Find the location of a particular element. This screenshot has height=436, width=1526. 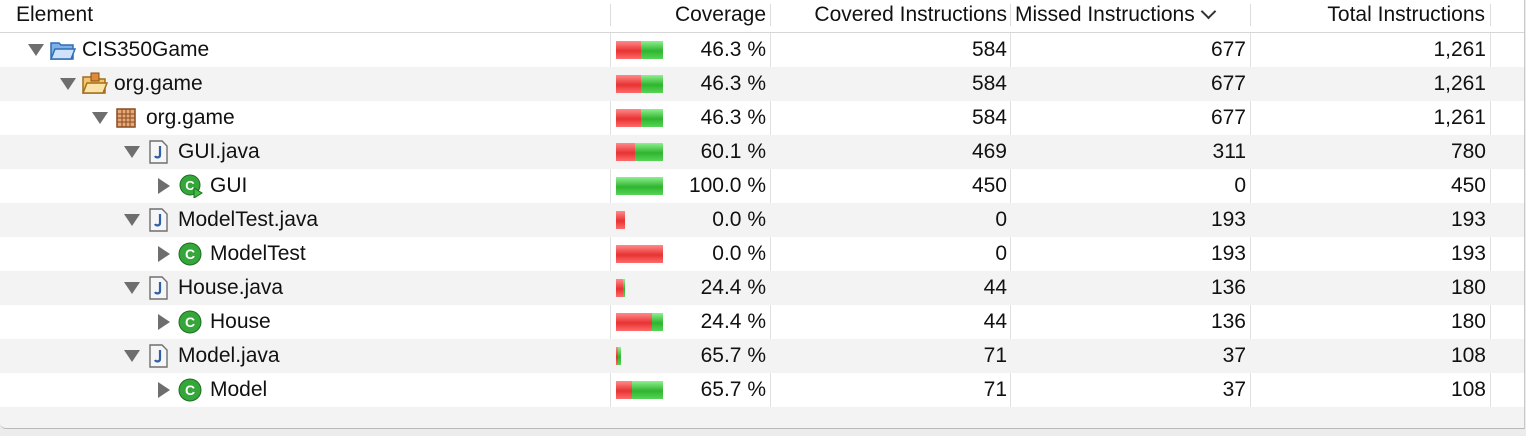

element-name: Model.java is located at coordinates (229, 355).